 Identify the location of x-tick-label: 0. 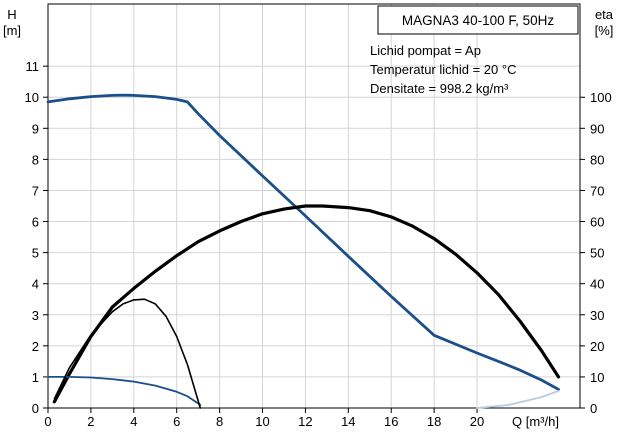
(47, 421).